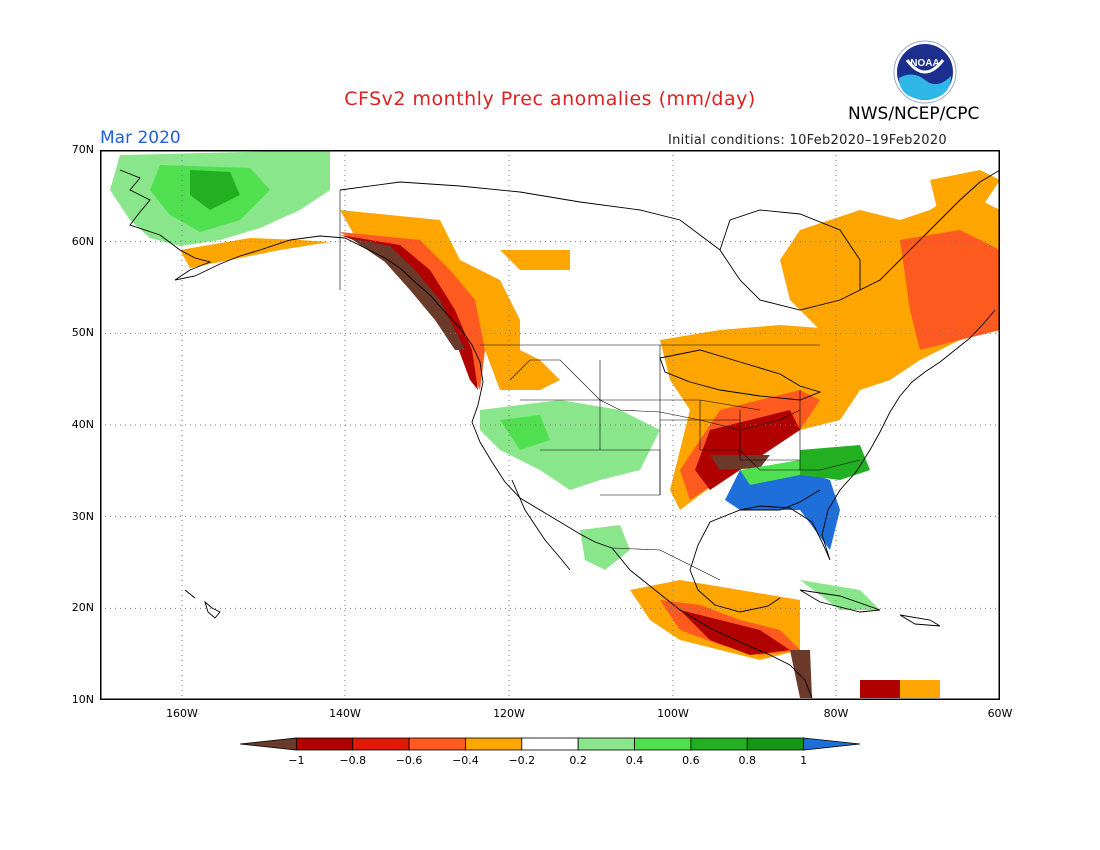  I want to click on longitude-label: 160W, so click(182, 713).